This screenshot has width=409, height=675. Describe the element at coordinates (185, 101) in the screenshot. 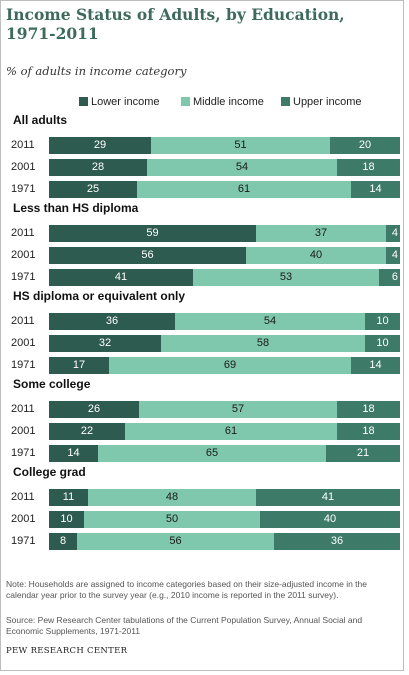

I see `legend-swatch-middle` at that location.